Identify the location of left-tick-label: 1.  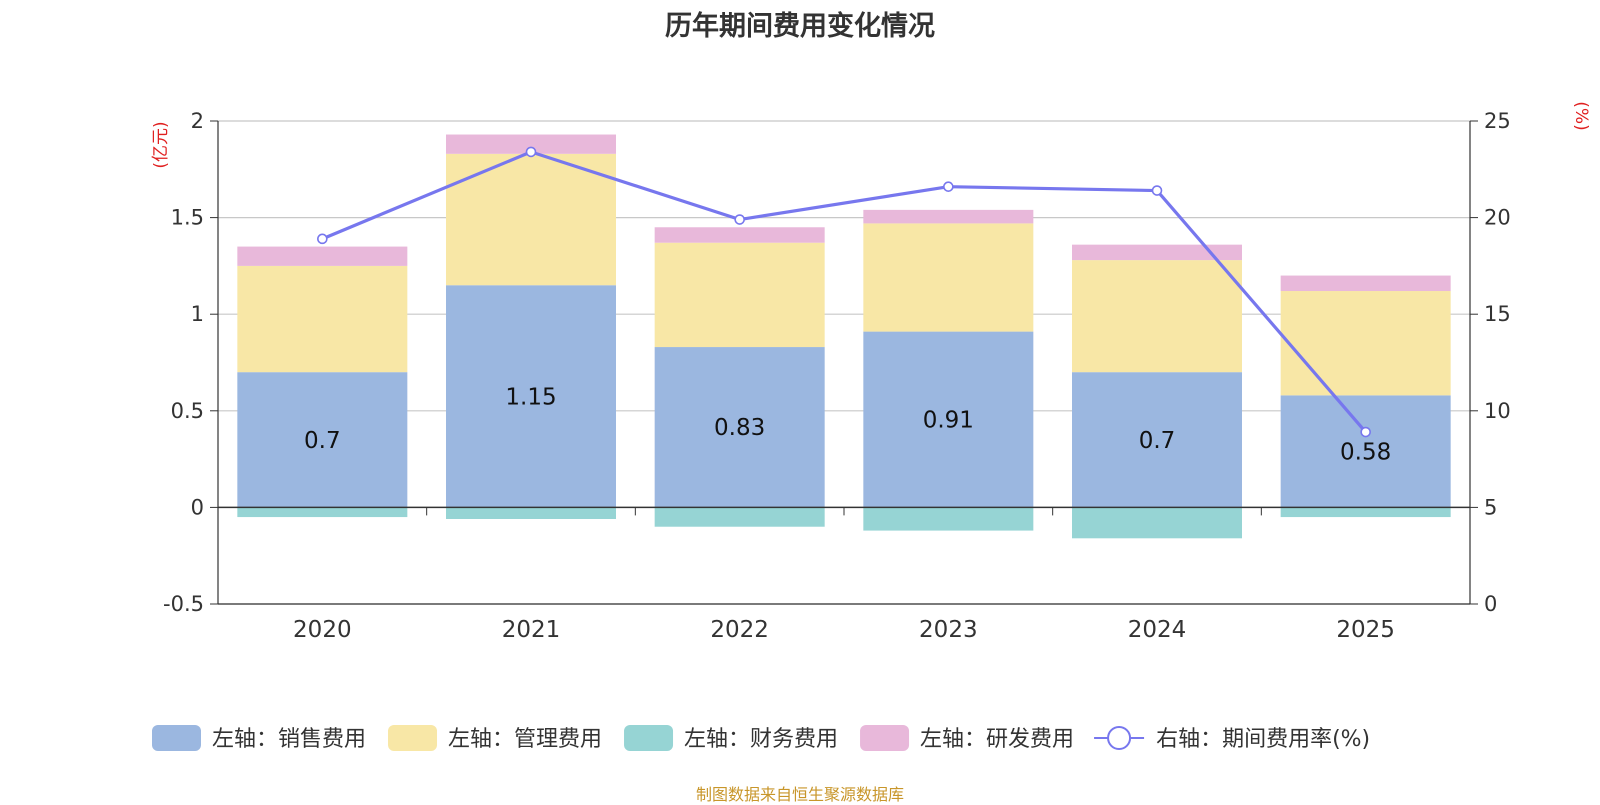
(197, 314).